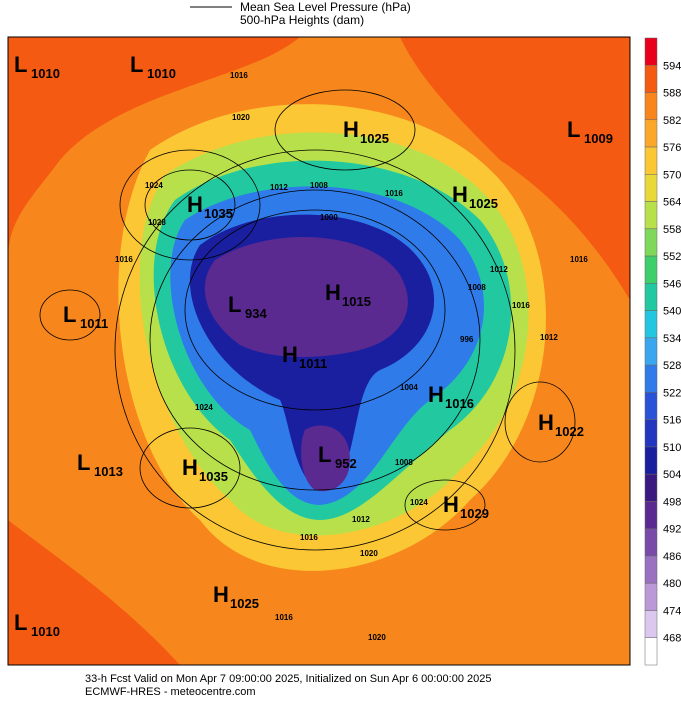  What do you see at coordinates (672, 448) in the screenshot?
I see `colorbar-label: 510` at bounding box center [672, 448].